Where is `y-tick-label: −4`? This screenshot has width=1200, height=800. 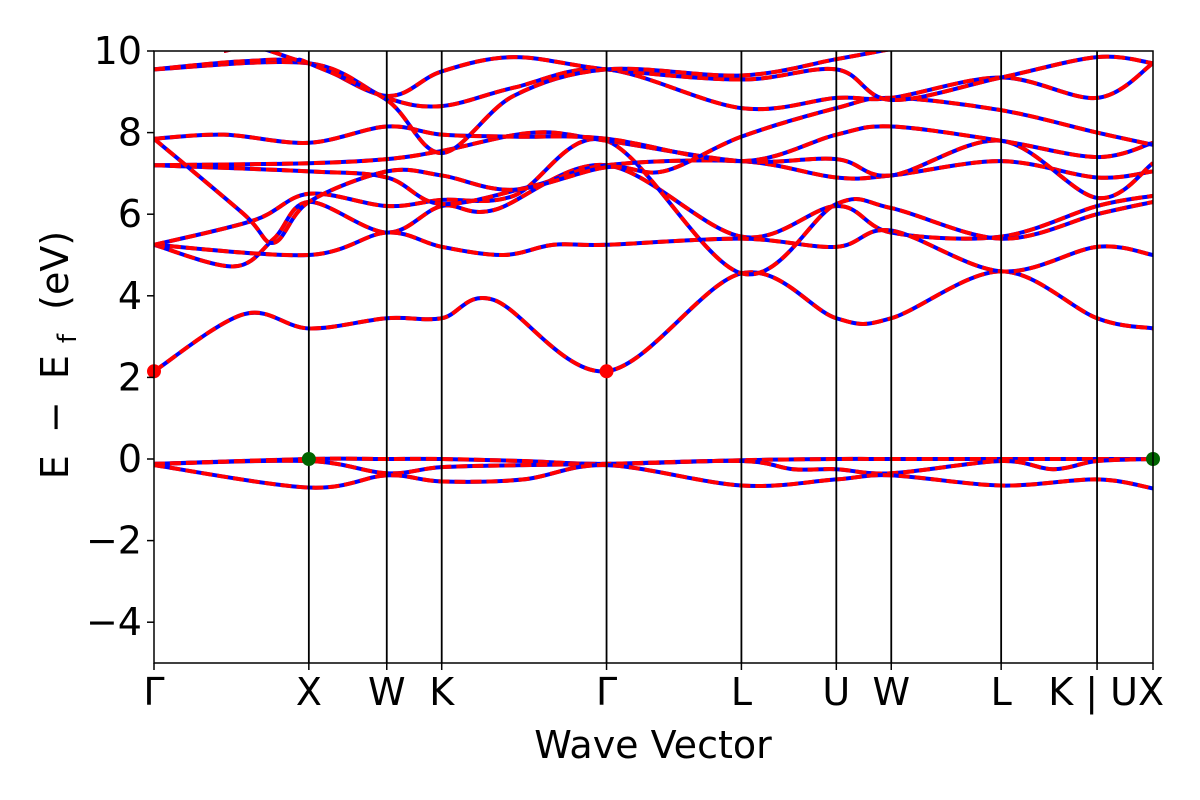
y-tick-label: −4 is located at coordinates (114, 622).